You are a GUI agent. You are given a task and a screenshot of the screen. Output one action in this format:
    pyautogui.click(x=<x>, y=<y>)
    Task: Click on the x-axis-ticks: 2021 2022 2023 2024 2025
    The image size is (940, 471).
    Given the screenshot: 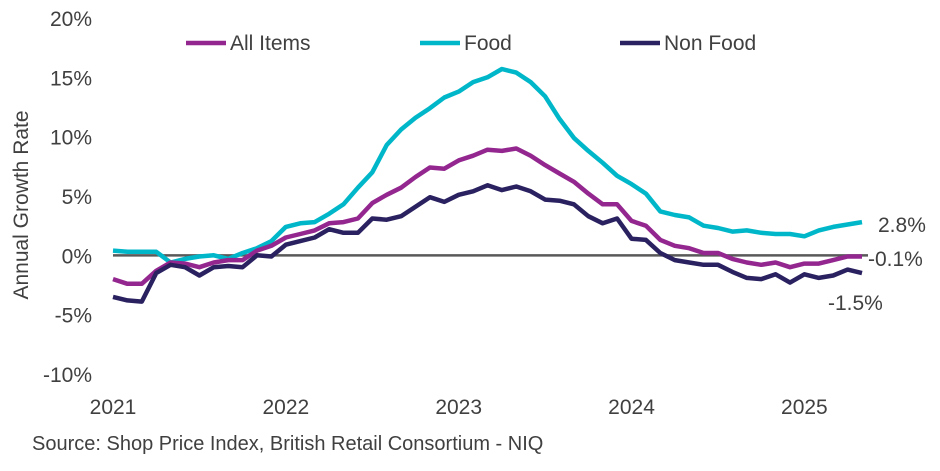 What is the action you would take?
    pyautogui.click(x=459, y=407)
    